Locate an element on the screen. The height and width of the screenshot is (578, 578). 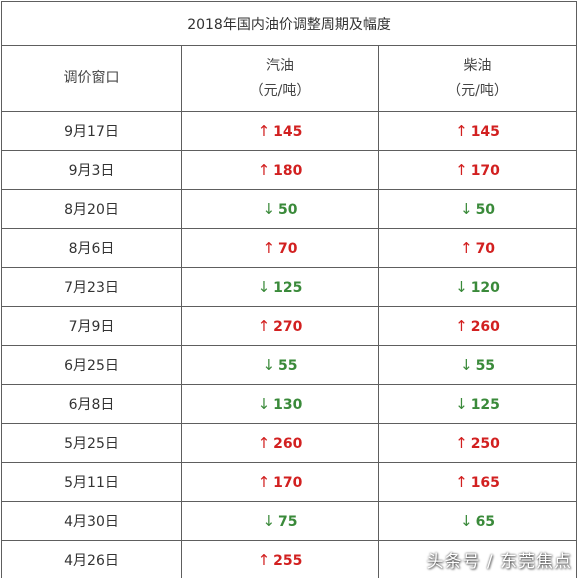
date-cell: 8月6日 is located at coordinates (91, 248).